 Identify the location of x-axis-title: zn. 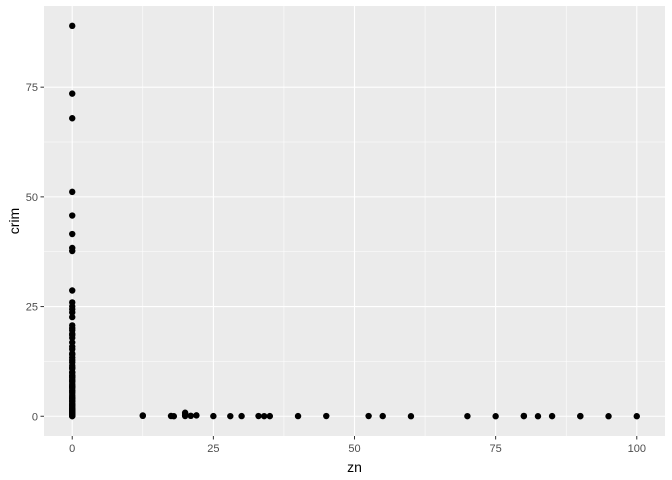
(354, 467).